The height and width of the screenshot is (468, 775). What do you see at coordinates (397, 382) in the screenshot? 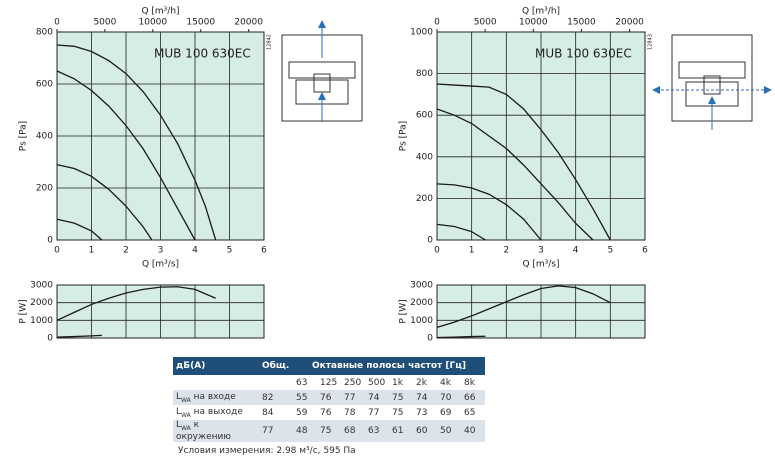
I see `band-label: 1k` at bounding box center [397, 382].